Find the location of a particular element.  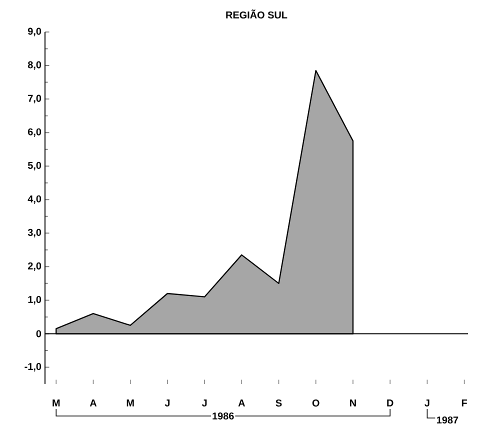

text: 1986 is located at coordinates (223, 416).